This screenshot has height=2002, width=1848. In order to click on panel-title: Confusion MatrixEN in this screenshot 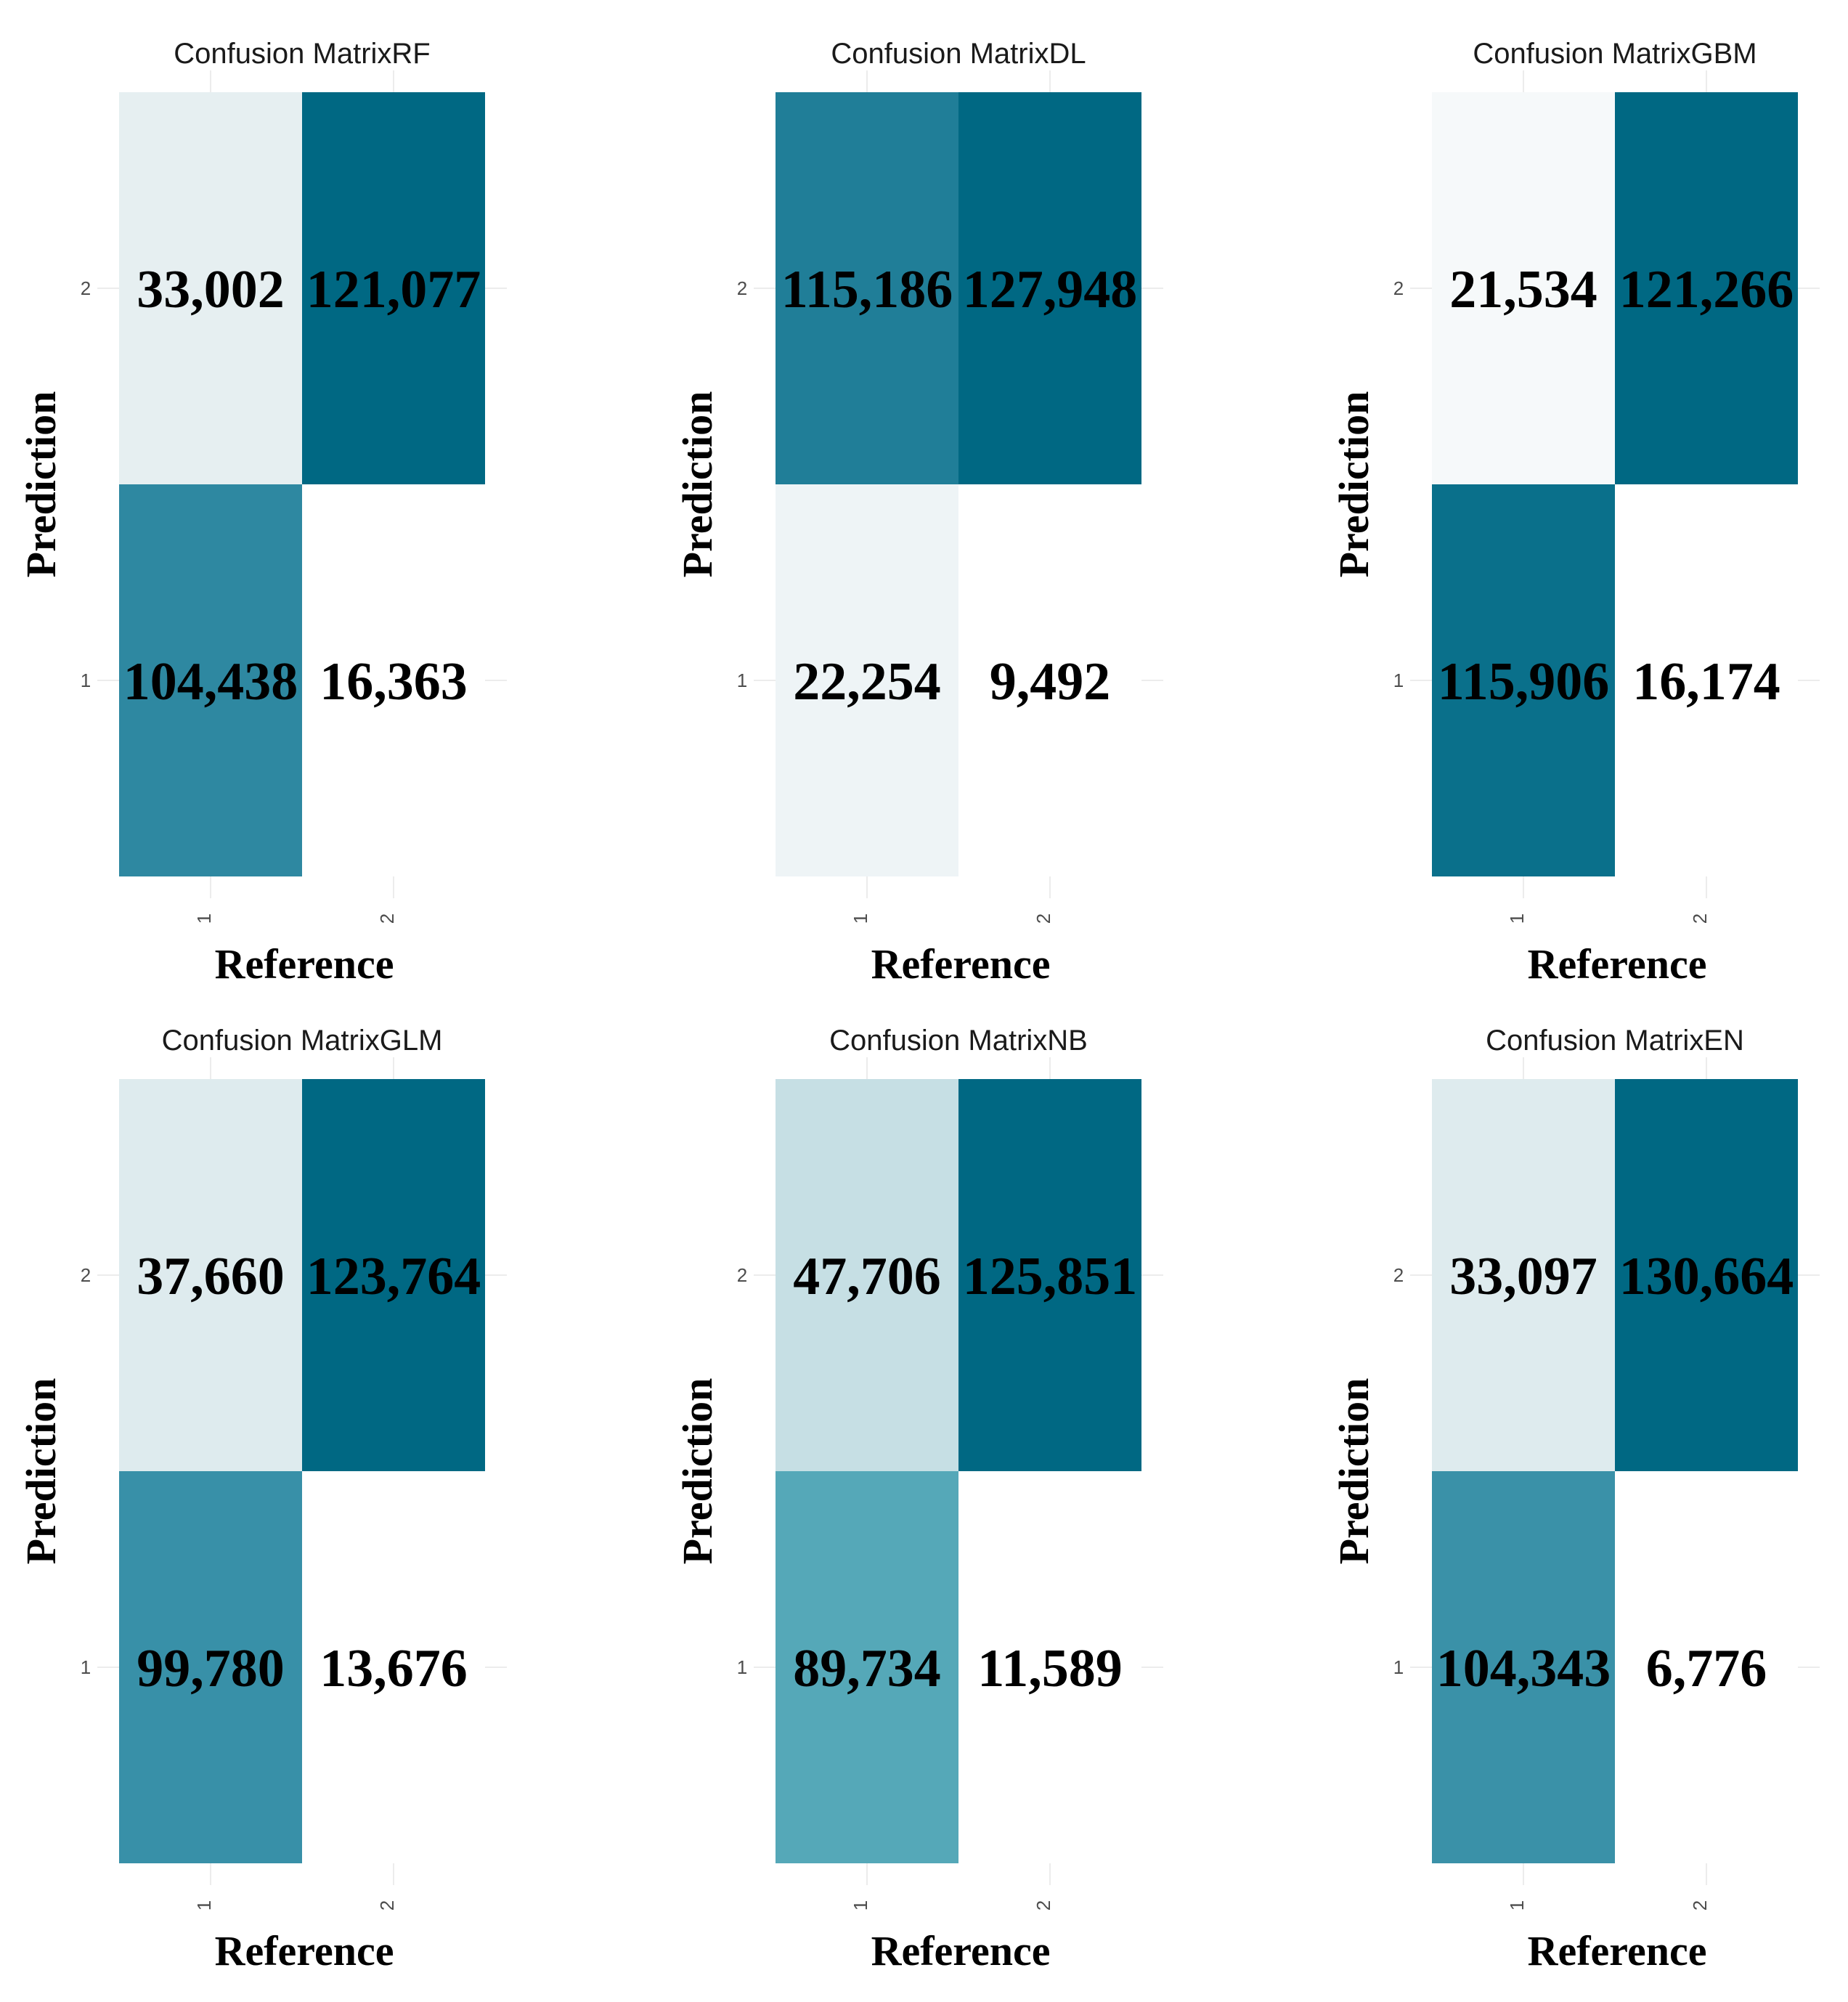, I will do `click(1615, 1041)`.